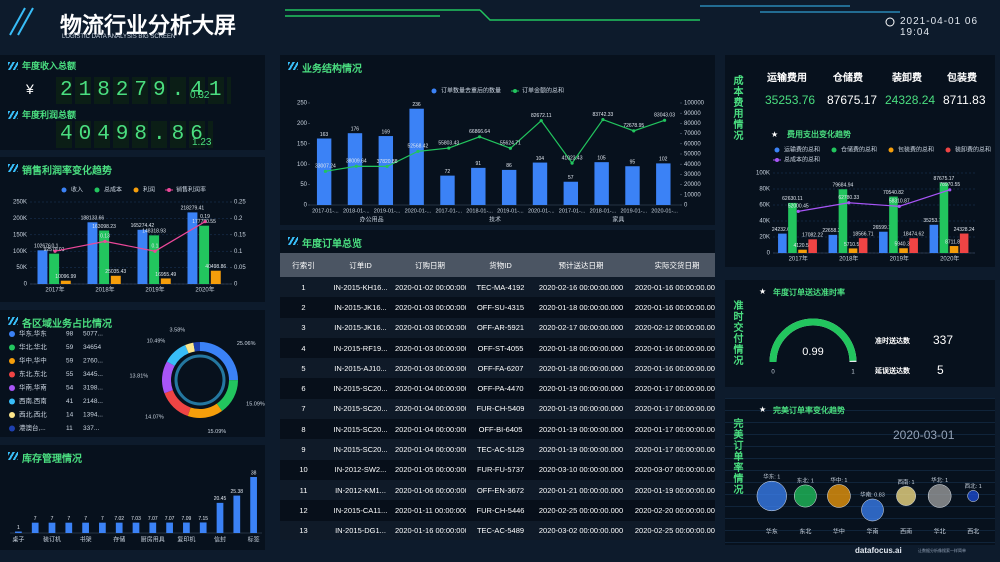 The image size is (1000, 562). Describe the element at coordinates (332, 244) in the screenshot. I see `panel-title: 年度订单总览` at that location.